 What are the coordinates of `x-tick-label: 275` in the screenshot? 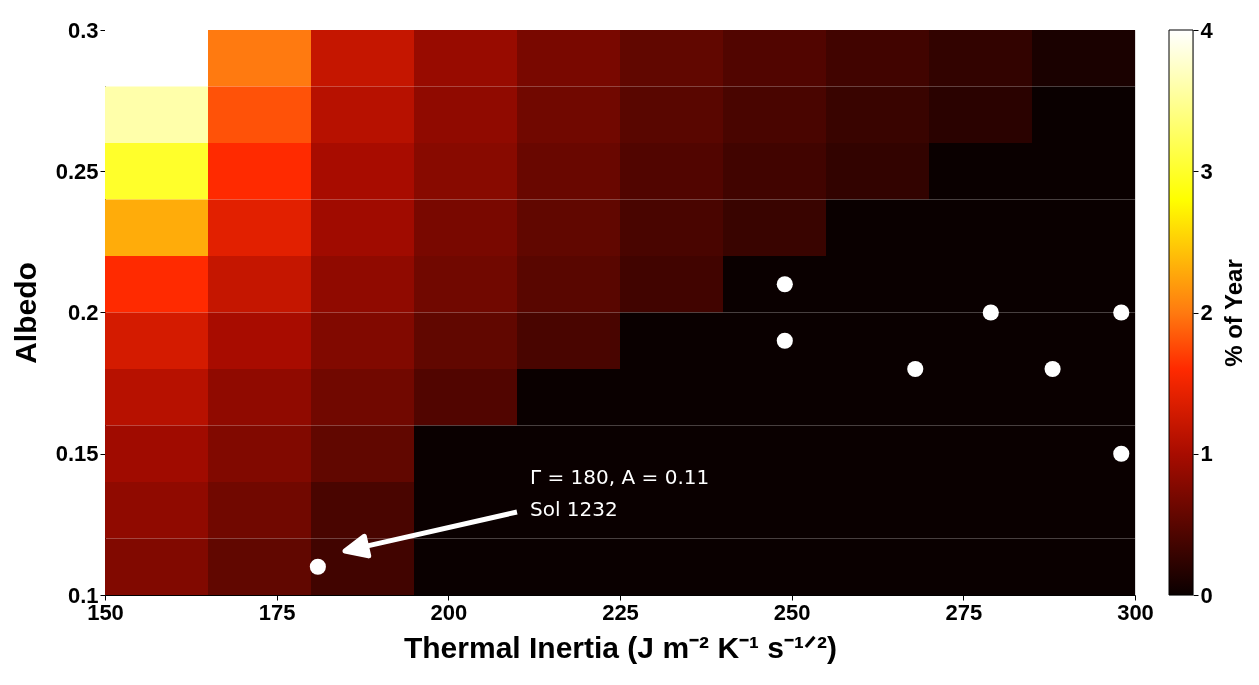 It's located at (964, 612).